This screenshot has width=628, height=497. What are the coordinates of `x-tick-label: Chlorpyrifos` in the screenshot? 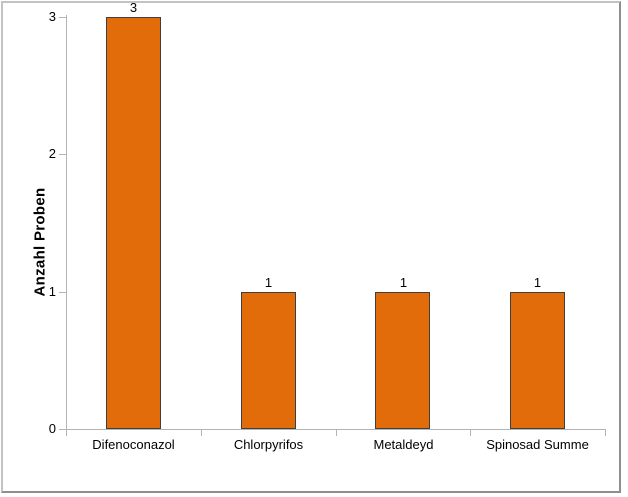 It's located at (268, 444).